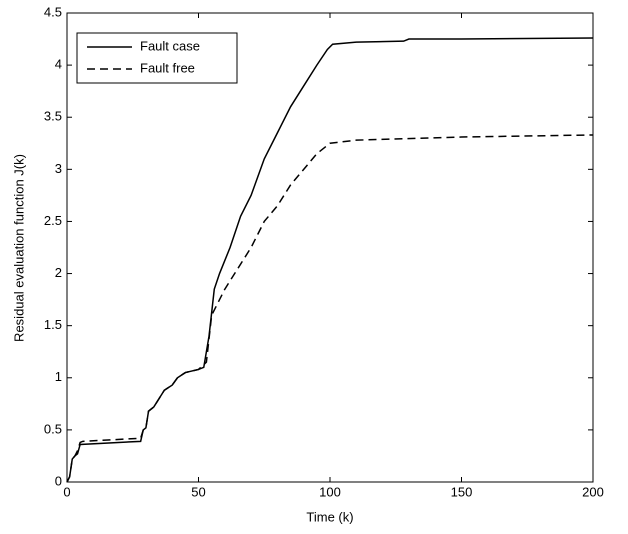 The image size is (628, 534). I want to click on x-tick-label: 200, so click(593, 491).